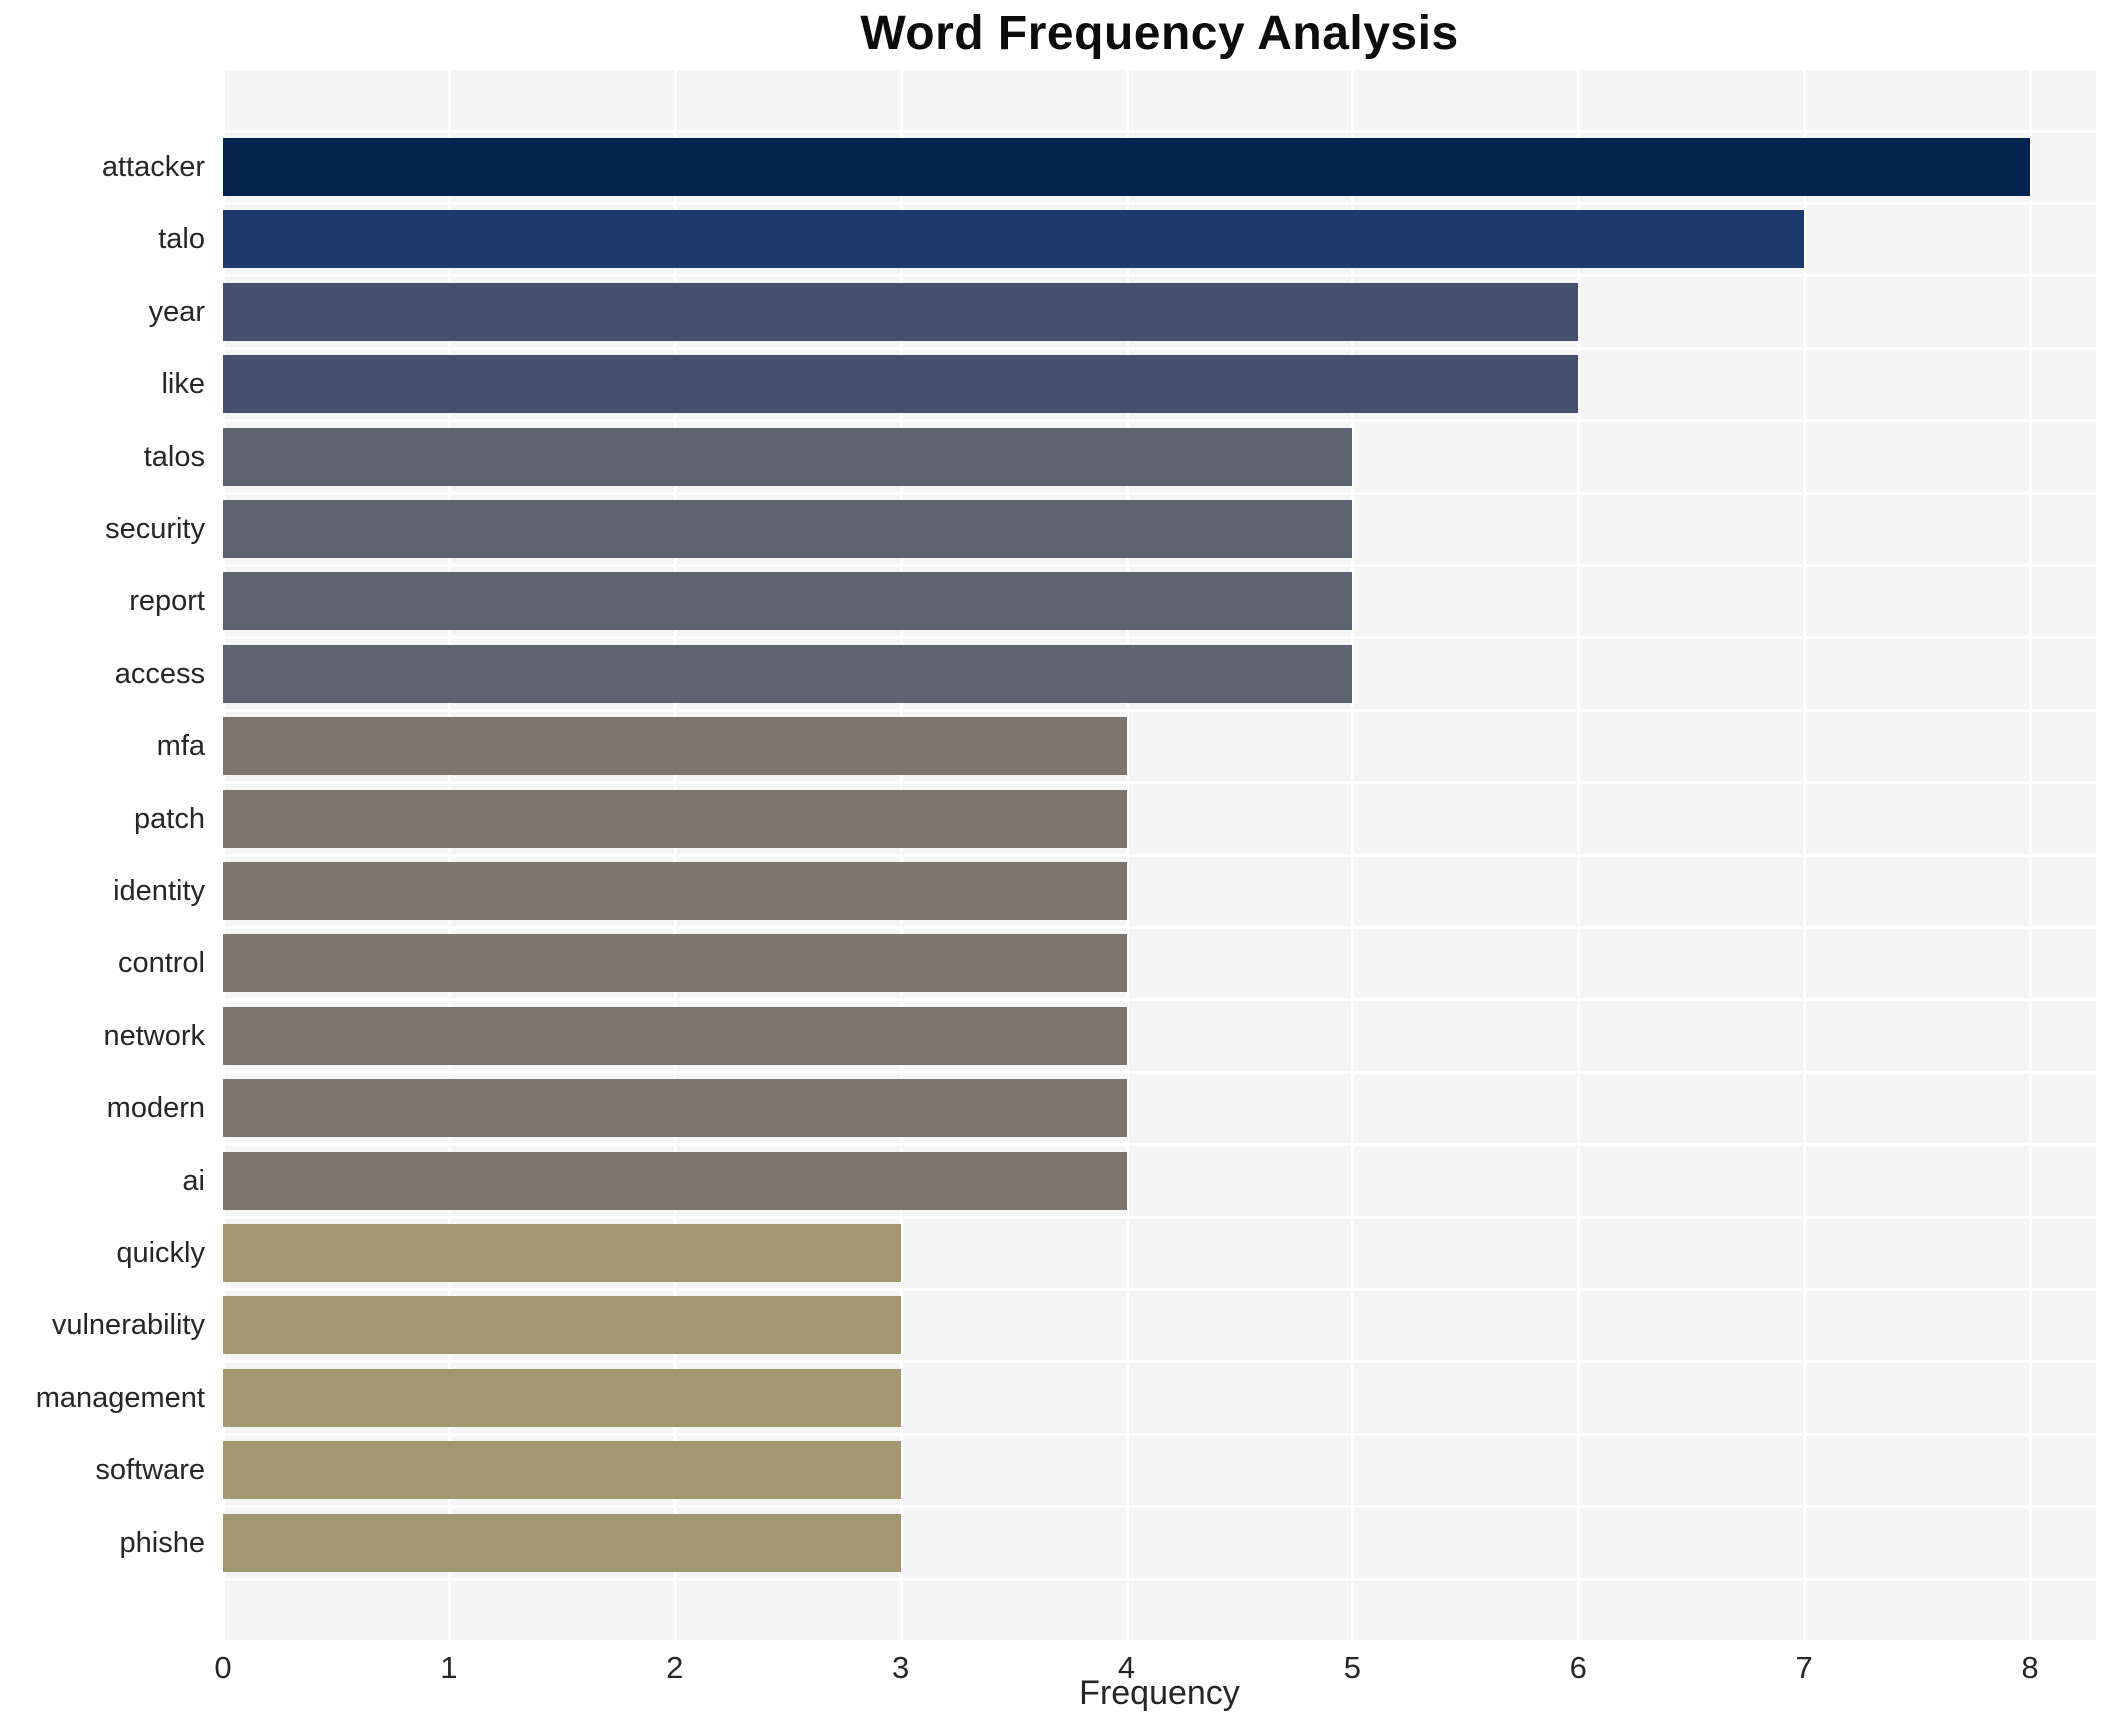 This screenshot has width=2104, height=1713. Describe the element at coordinates (159, 891) in the screenshot. I see `y-label-identity: identity` at that location.